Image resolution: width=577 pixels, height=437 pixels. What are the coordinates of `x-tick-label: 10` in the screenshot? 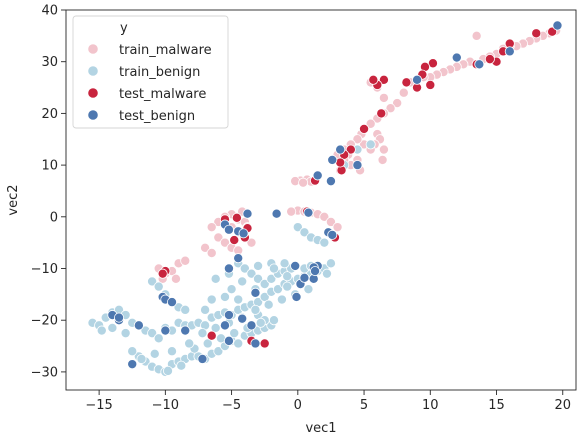 It's located at (430, 405).